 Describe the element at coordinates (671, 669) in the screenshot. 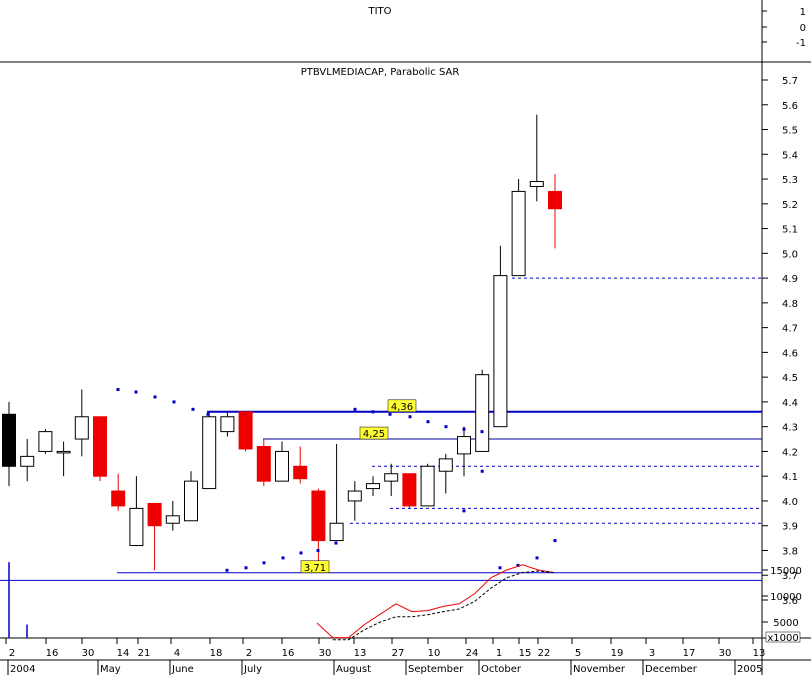

I see `date-axis-month-label: December` at that location.